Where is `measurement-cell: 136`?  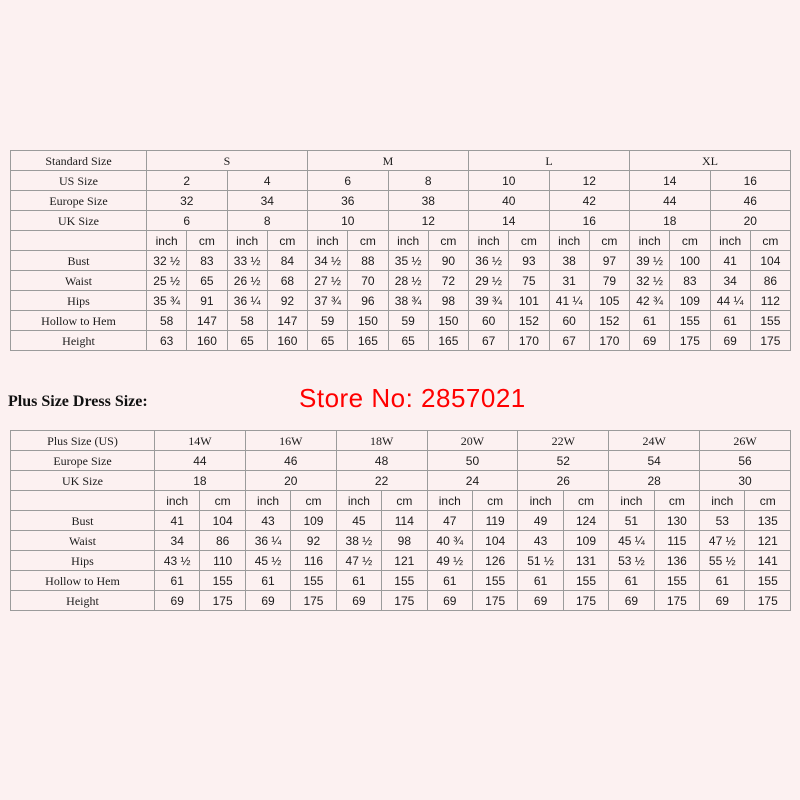 measurement-cell: 136 is located at coordinates (677, 560).